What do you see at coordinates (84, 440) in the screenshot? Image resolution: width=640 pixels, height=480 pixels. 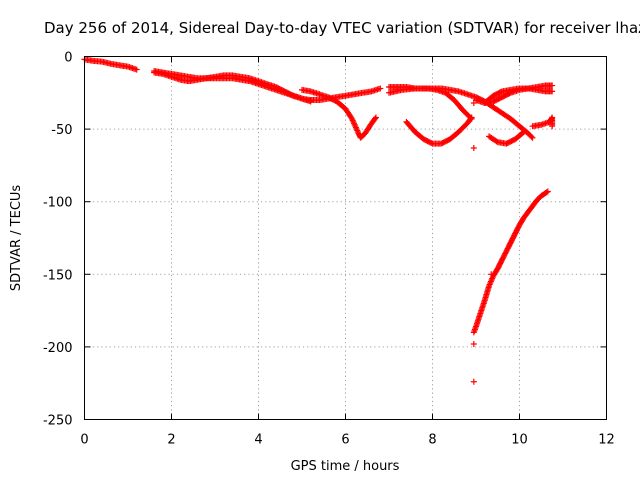 I see `x-tick-label: 0` at bounding box center [84, 440].